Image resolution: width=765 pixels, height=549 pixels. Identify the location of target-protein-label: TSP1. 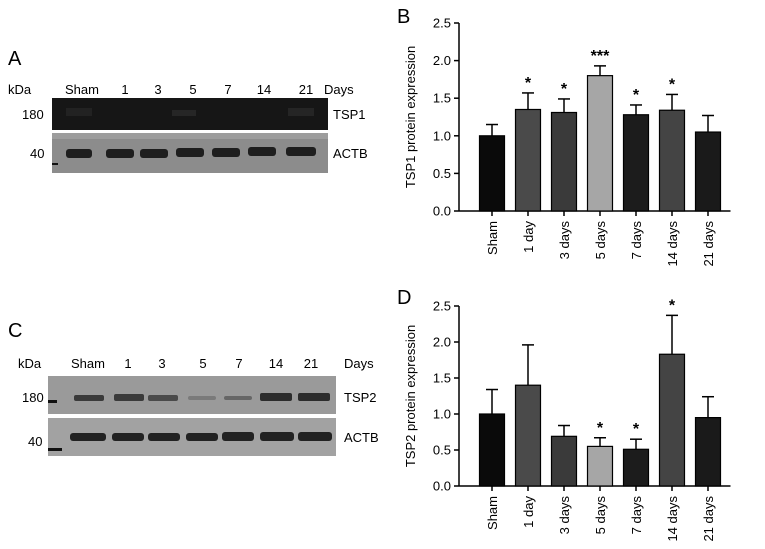
(349, 114).